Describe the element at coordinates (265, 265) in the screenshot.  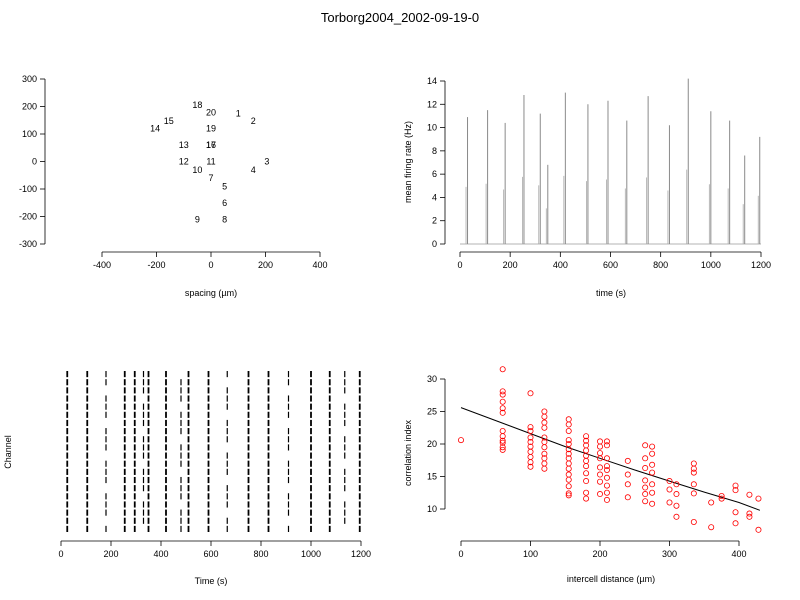
I see `electrode-layout-x-tick-label: 200` at that location.